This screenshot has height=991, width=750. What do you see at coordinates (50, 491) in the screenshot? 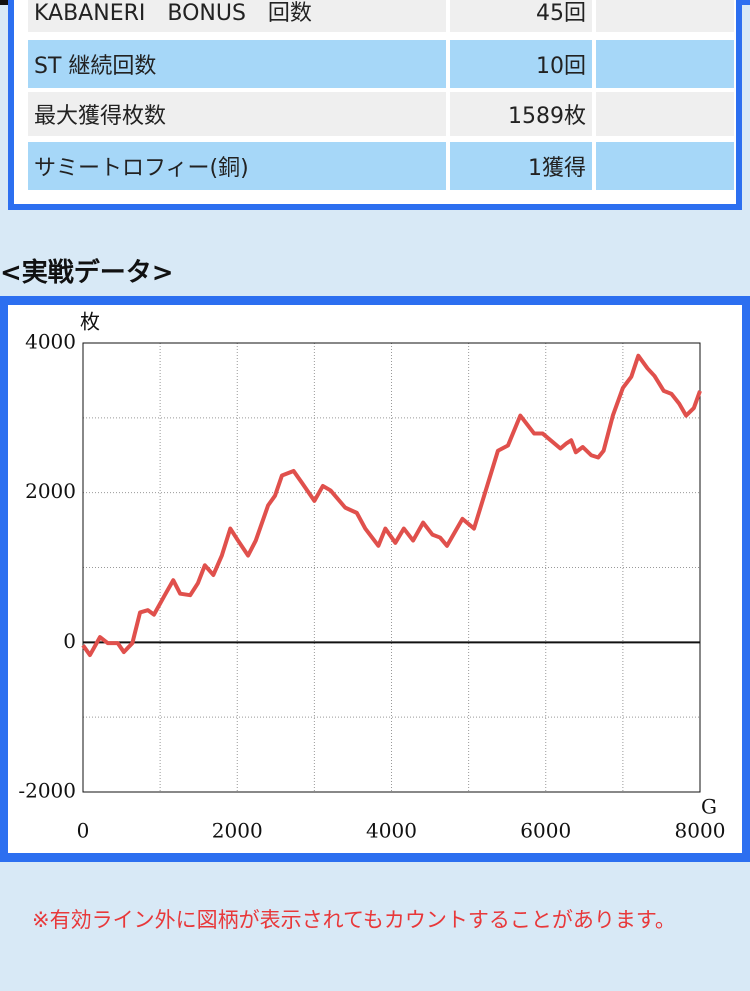
I see `y-tick-label: 2000` at bounding box center [50, 491].